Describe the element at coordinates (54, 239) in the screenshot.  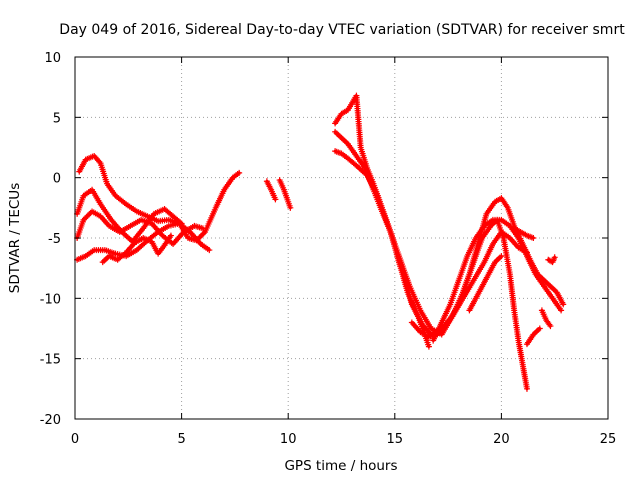
I see `y-tick-label: -5` at that location.